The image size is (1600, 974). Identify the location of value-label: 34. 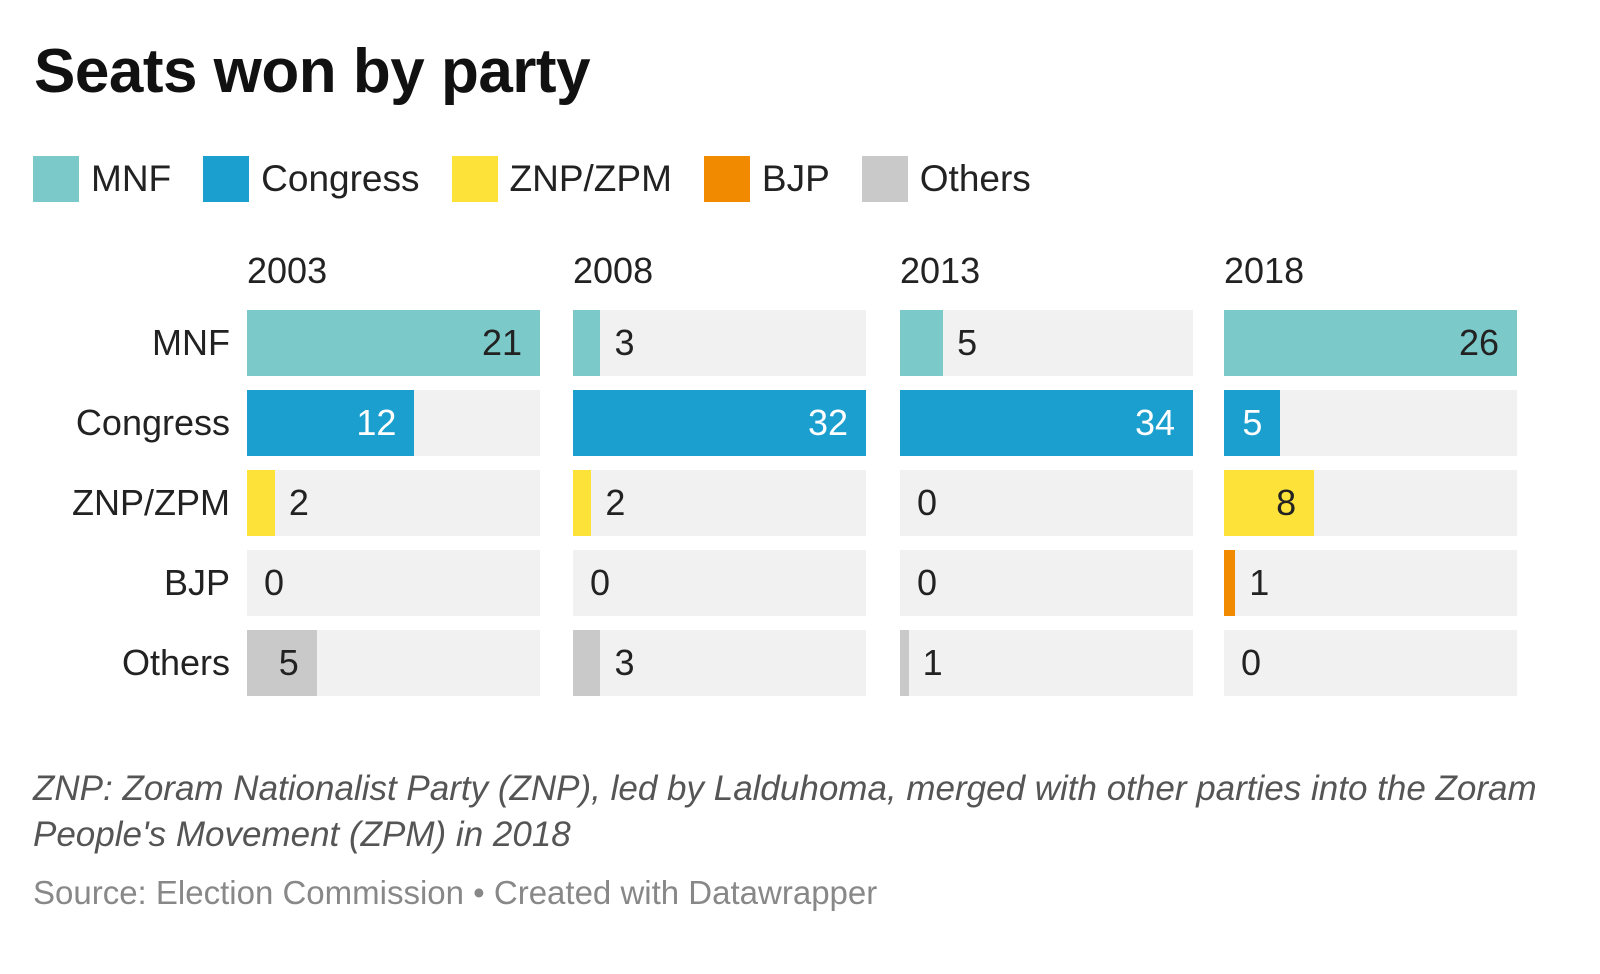
(1154, 422).